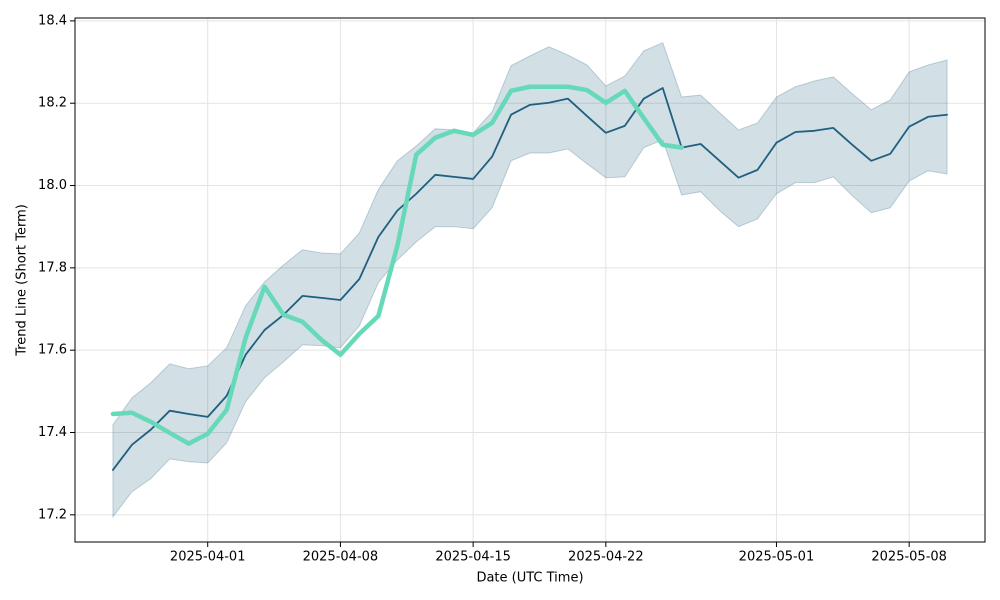  Describe the element at coordinates (52, 185) in the screenshot. I see `y-tick-label: 18.0` at that location.